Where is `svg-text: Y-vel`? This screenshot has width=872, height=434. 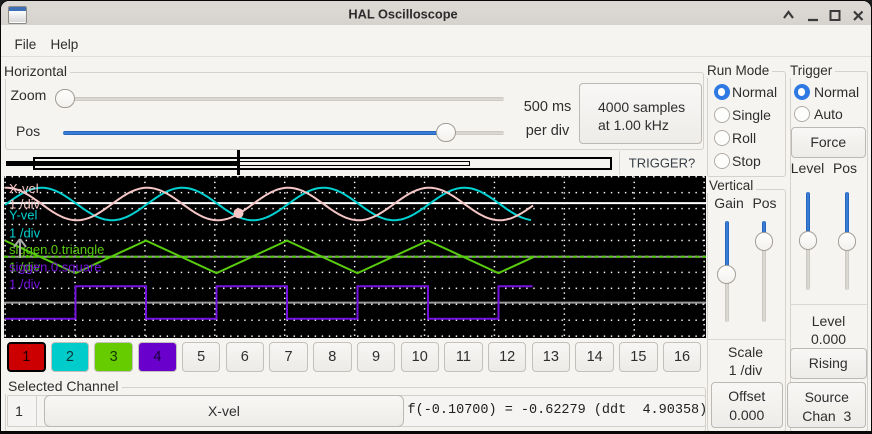 svg-text: Y-vel is located at coordinates (23, 215).